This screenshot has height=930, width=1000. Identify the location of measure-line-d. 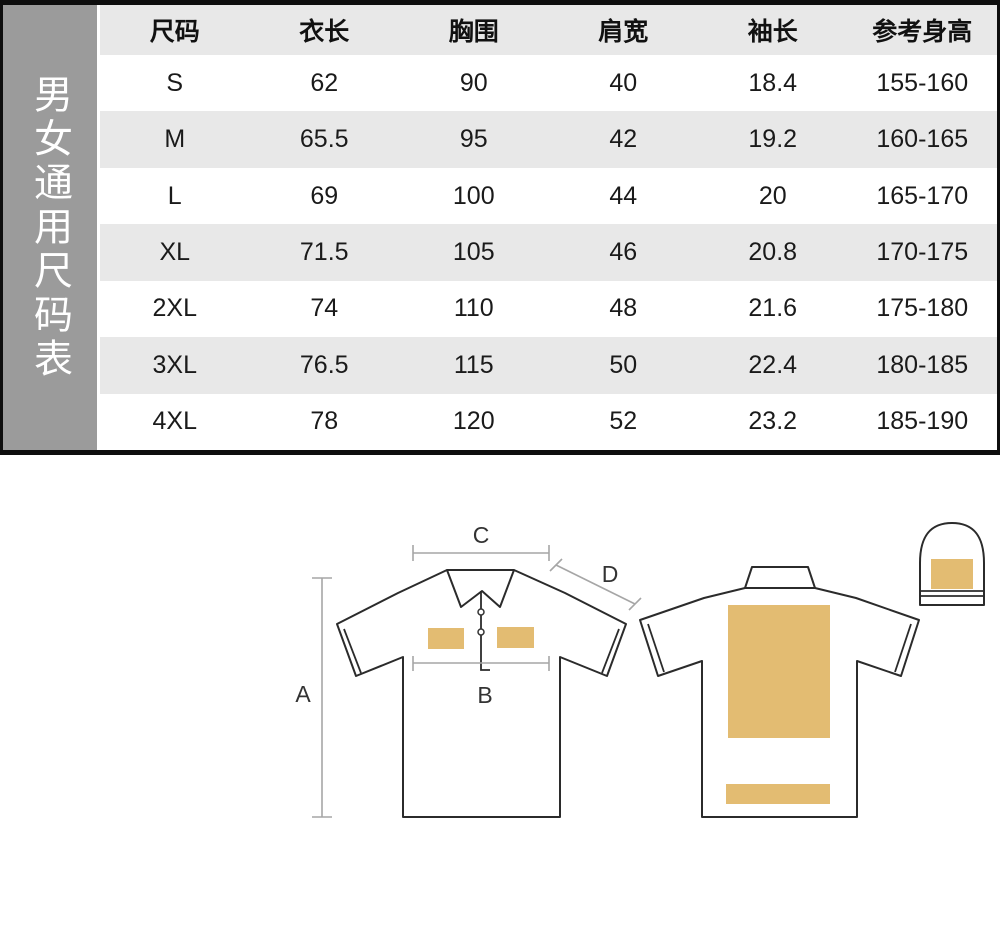
(595, 584).